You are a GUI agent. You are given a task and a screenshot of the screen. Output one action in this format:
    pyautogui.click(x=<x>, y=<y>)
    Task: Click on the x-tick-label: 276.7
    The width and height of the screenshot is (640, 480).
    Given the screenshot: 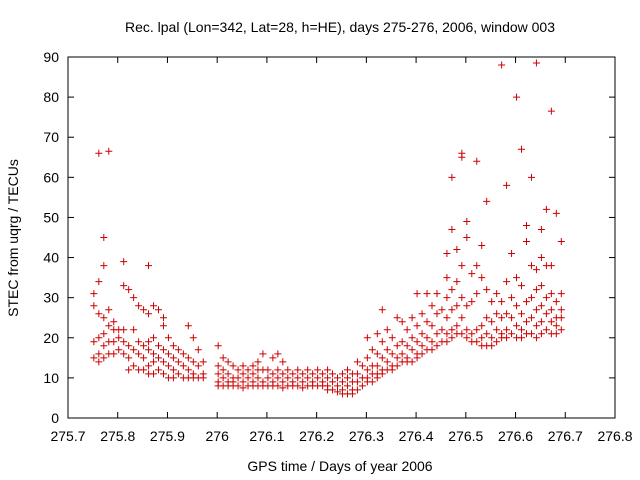 What is the action you would take?
    pyautogui.click(x=565, y=436)
    